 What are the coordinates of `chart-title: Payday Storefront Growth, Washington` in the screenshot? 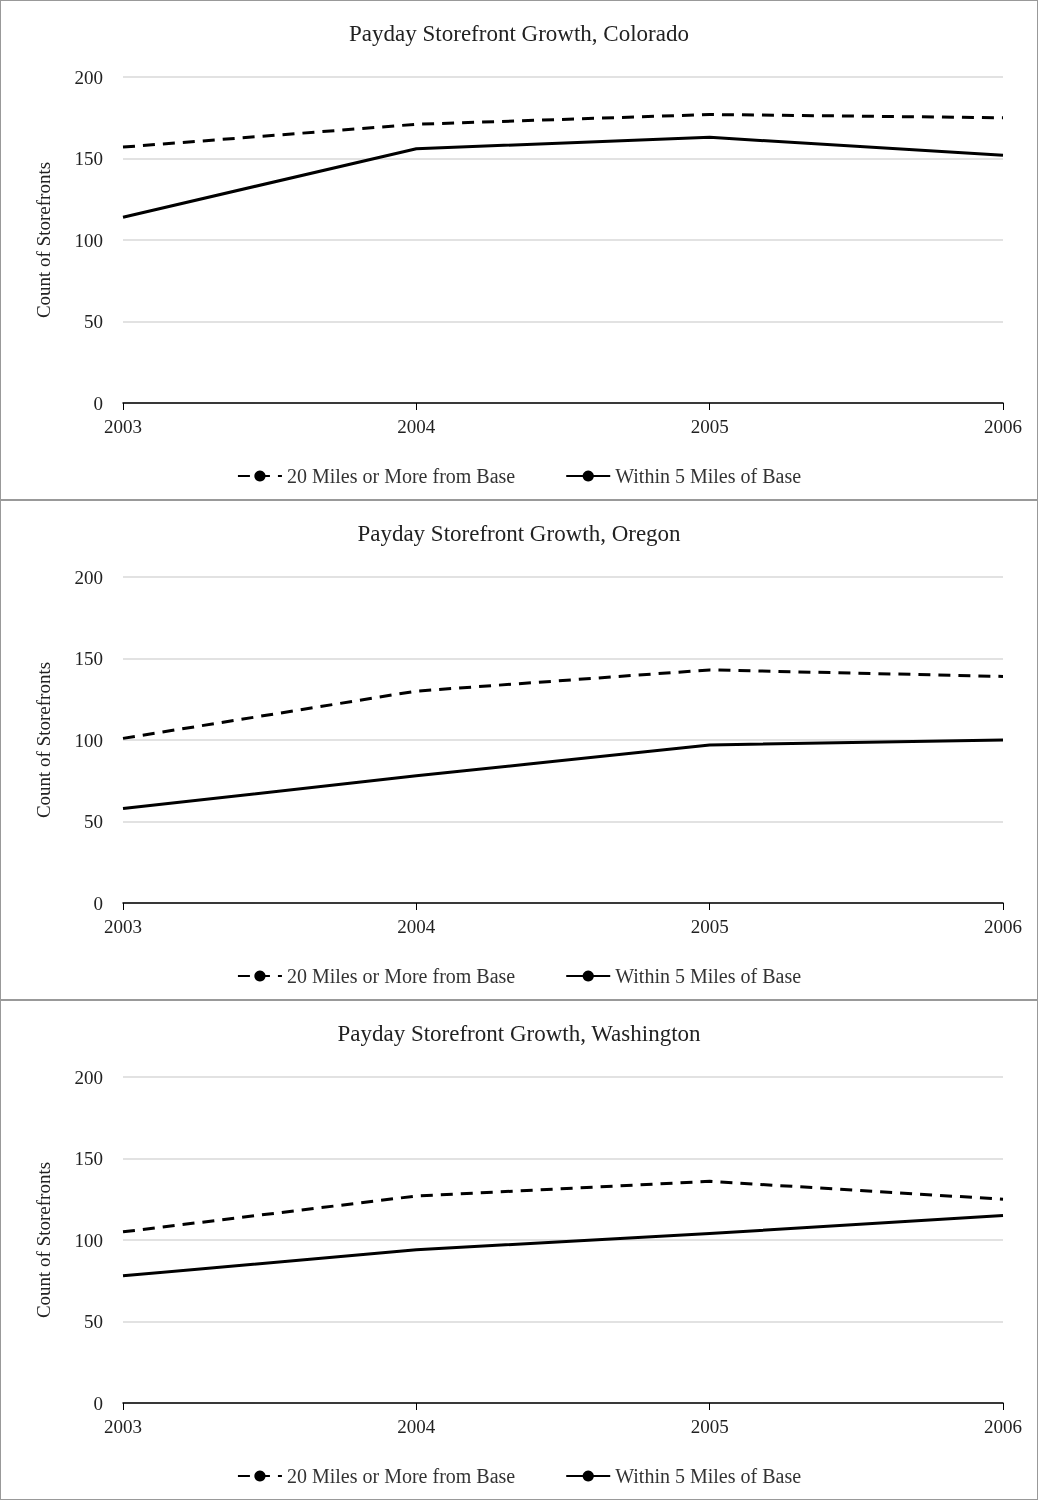 It's located at (519, 1033).